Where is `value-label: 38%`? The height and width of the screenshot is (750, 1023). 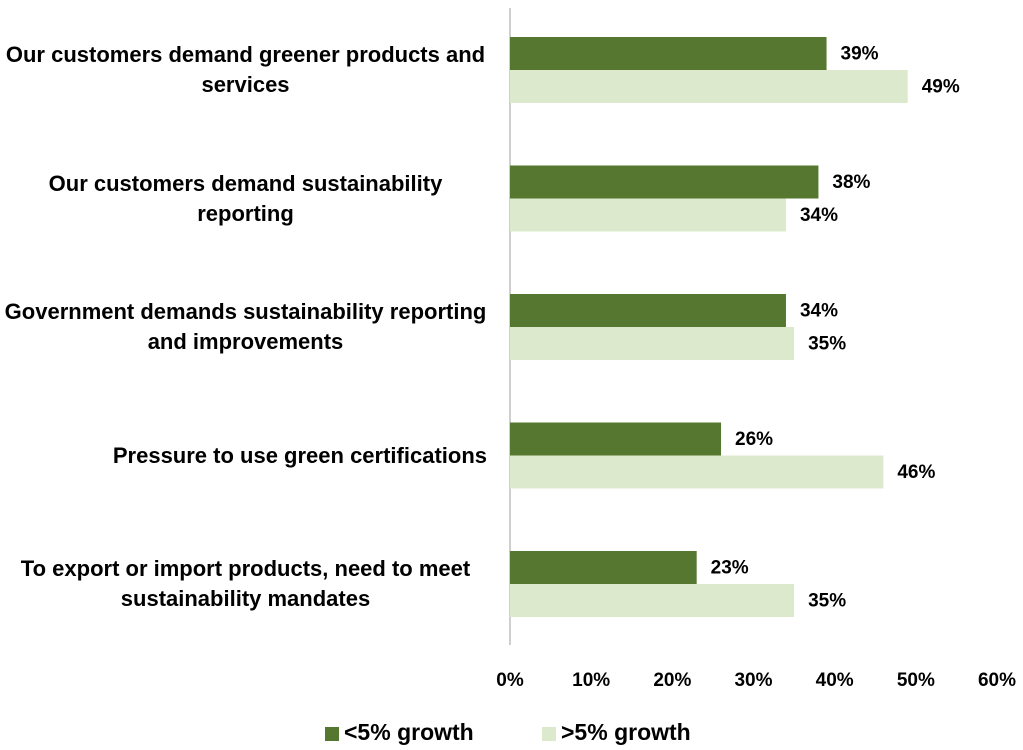
value-label: 38% is located at coordinates (851, 182).